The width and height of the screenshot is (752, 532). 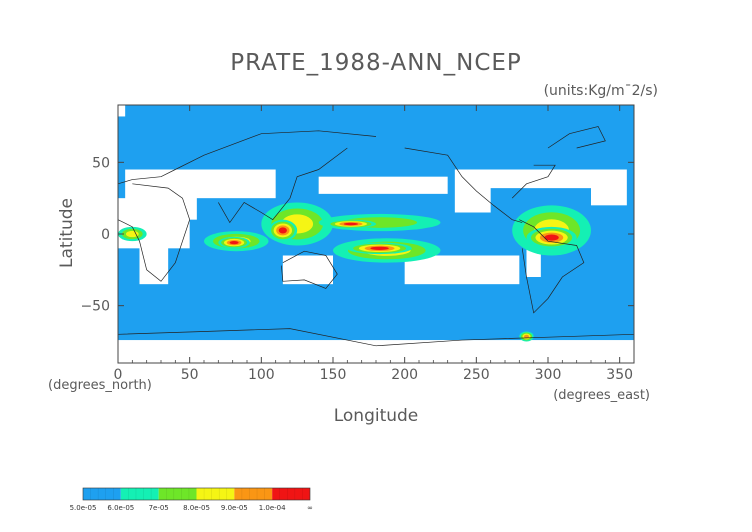 I want to click on colorbar-frame, so click(x=196, y=494).